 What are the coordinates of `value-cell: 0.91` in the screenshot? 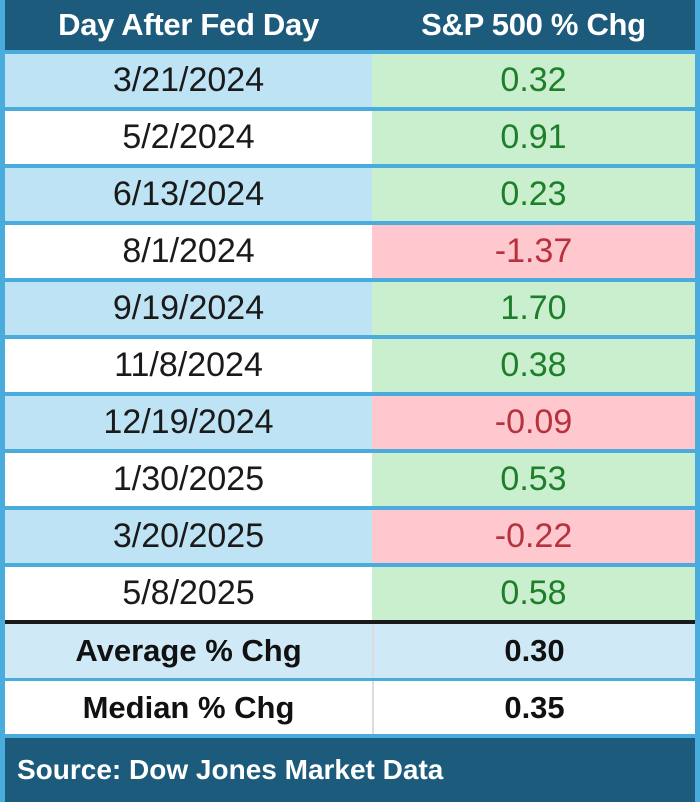 It's located at (533, 137).